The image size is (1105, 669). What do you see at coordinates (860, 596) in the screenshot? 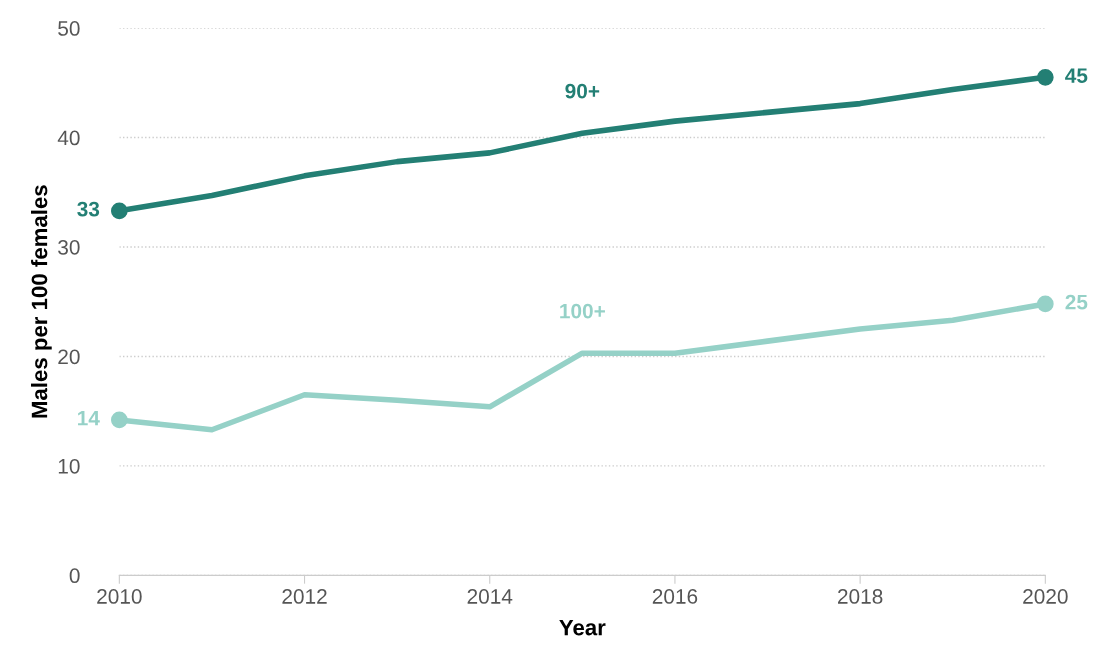
I see `x-tick-label: 2018` at bounding box center [860, 596].